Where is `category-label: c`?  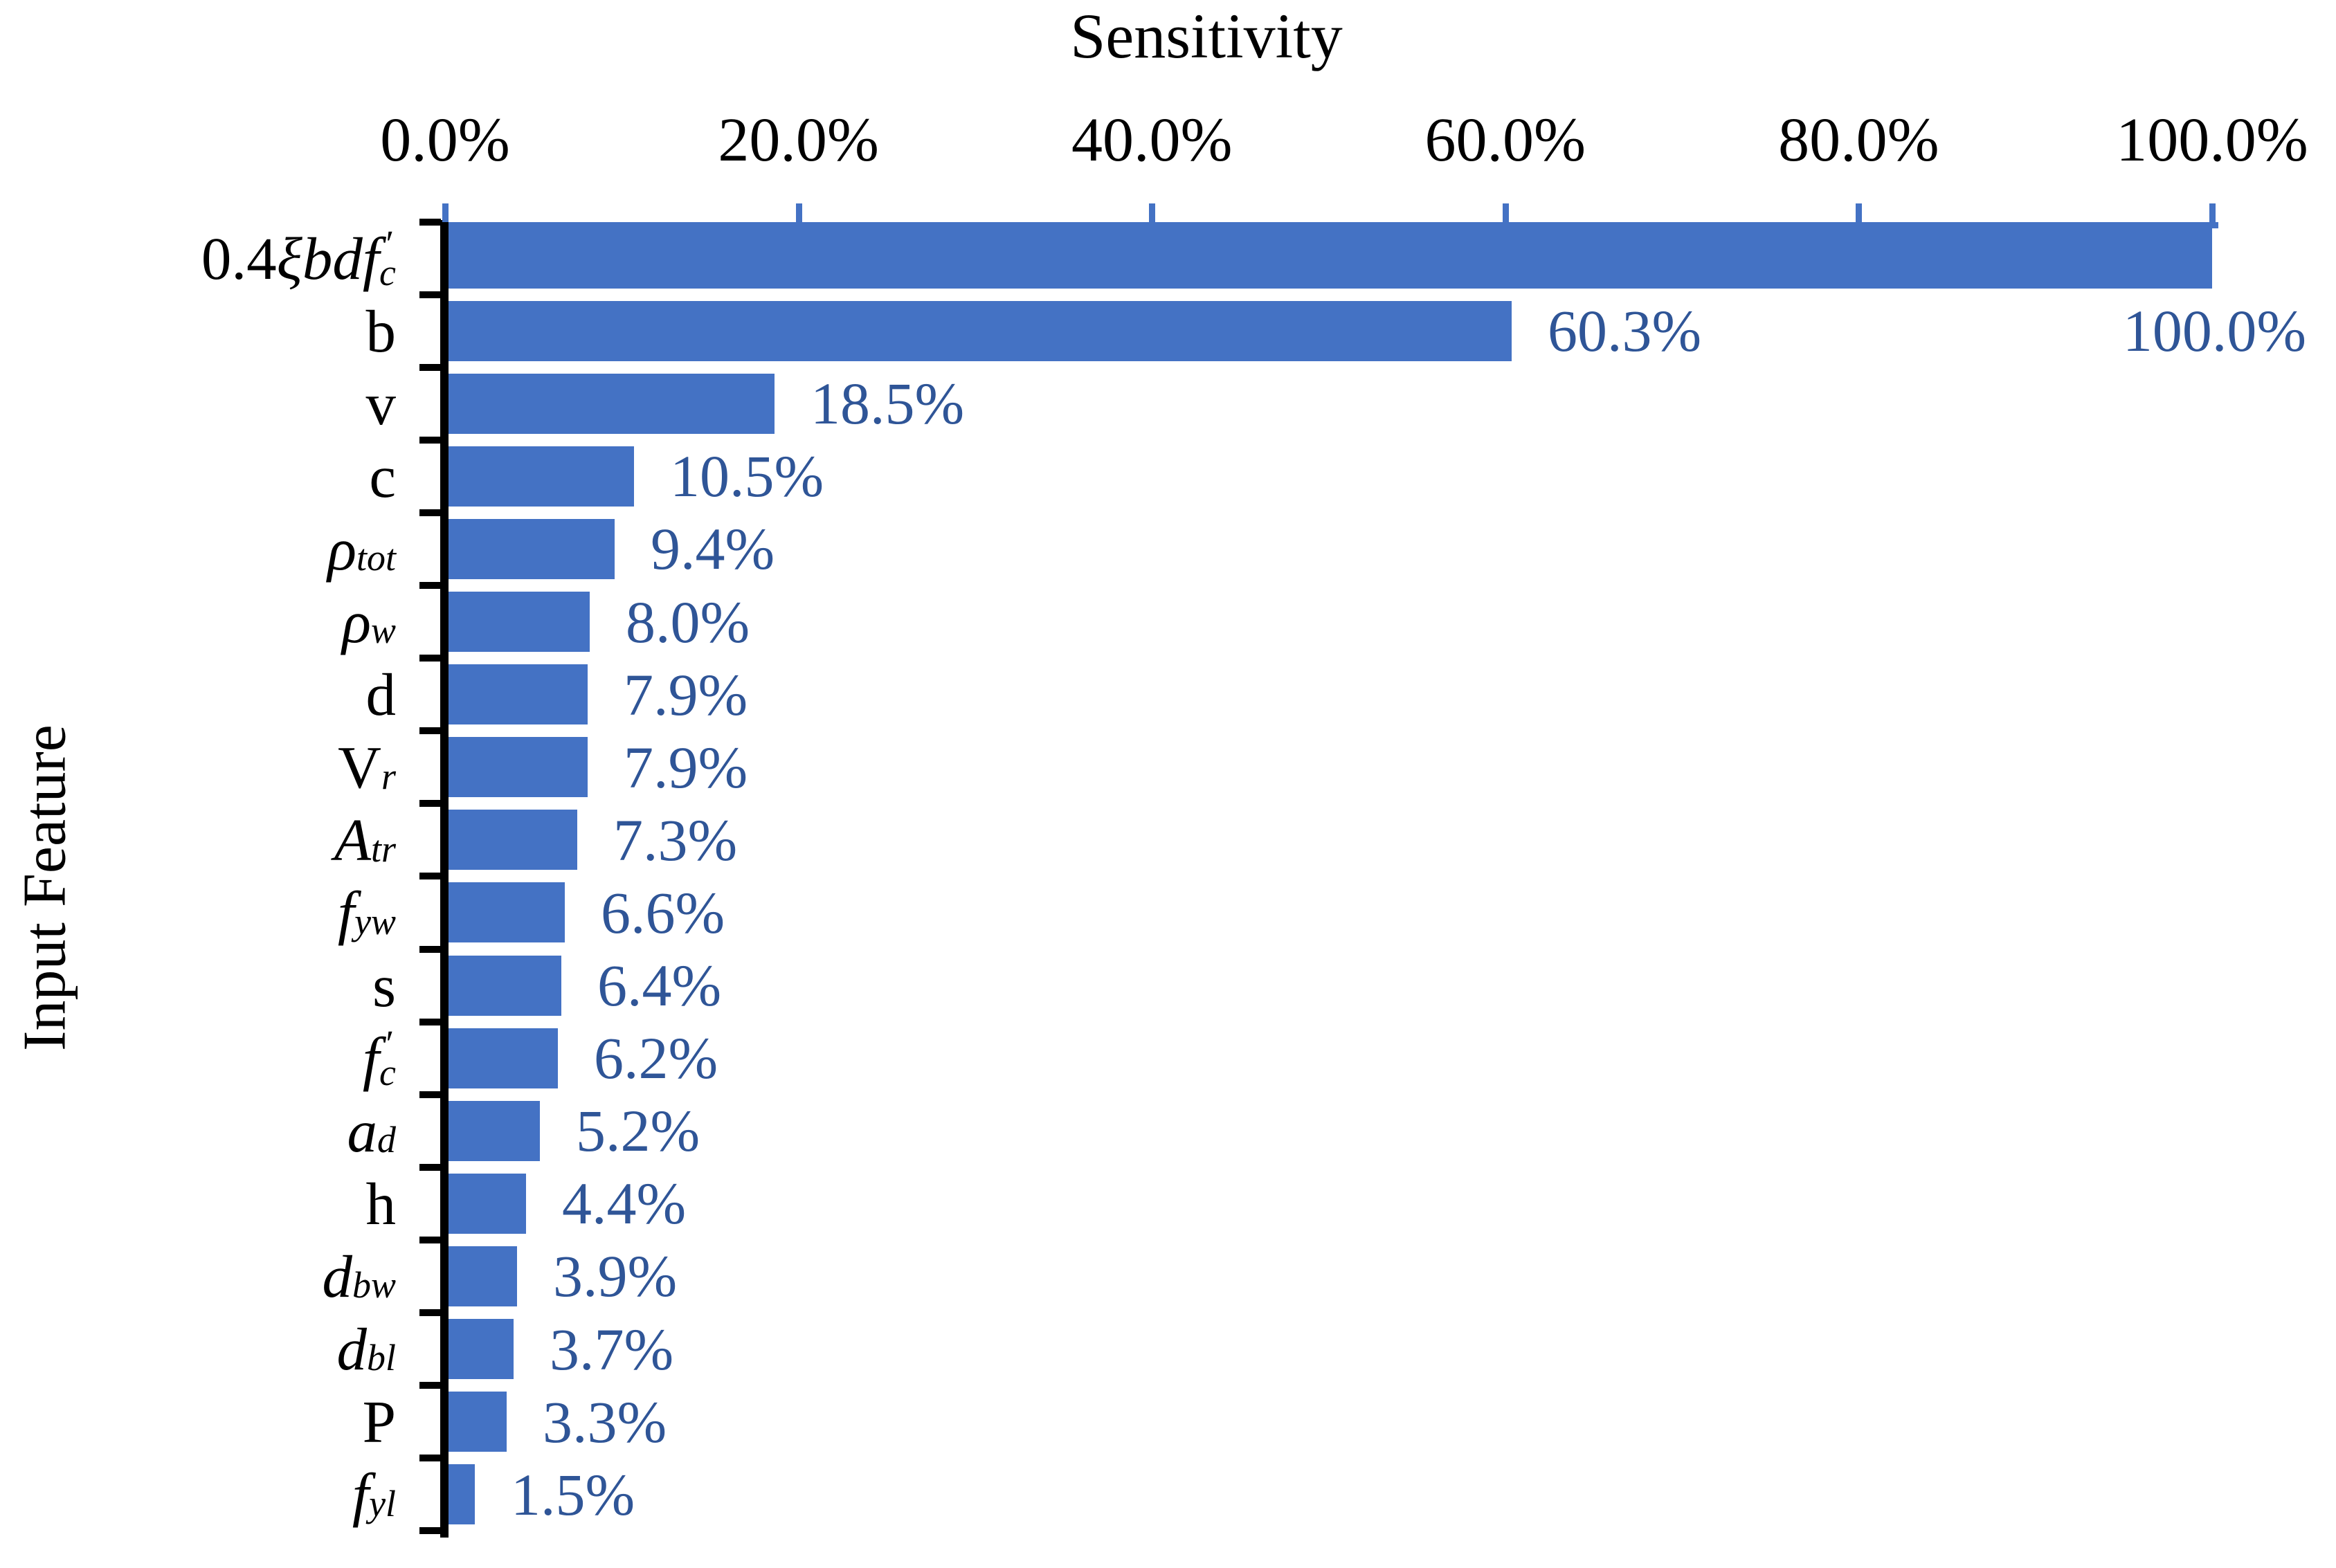 category-label: c is located at coordinates (382, 476).